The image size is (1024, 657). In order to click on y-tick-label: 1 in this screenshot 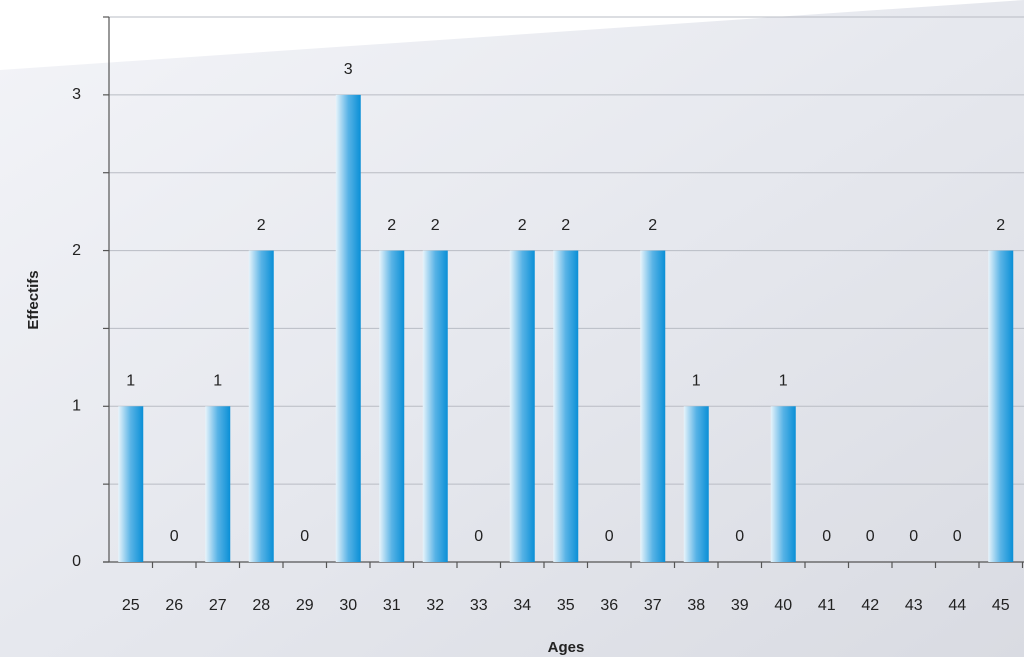, I will do `click(76, 406)`.